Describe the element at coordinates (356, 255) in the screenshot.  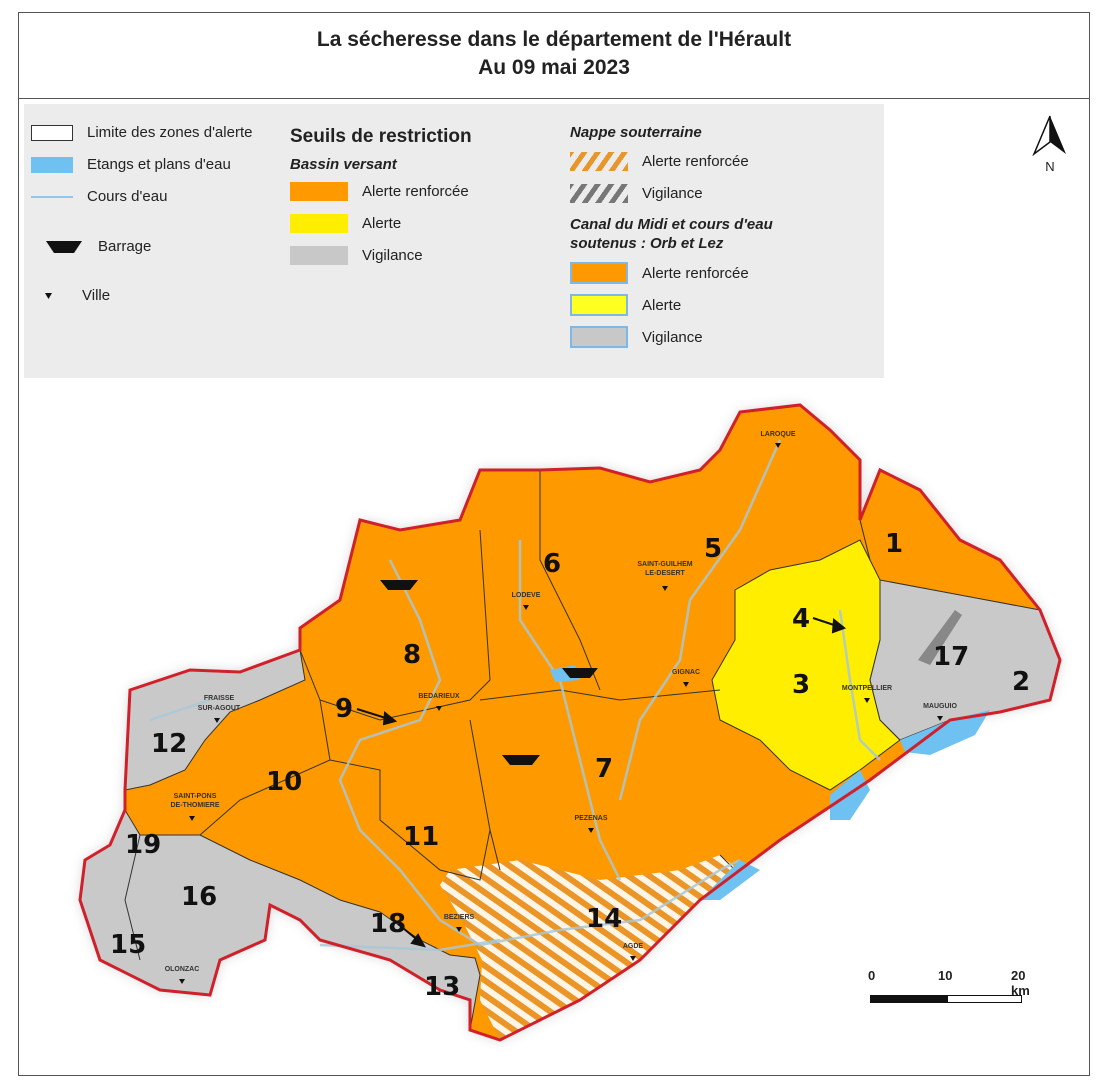
I see `legend-bassin-vigilance: Vigilance` at that location.